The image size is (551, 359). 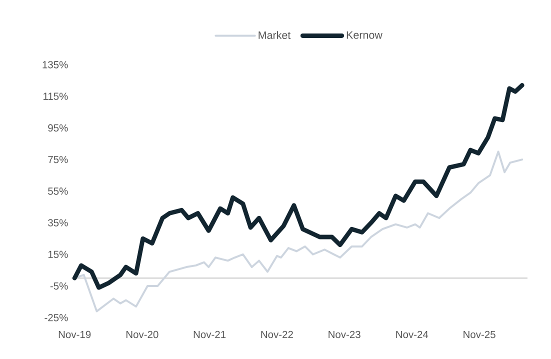 I want to click on x-tick-label: Nov-21, so click(x=210, y=334).